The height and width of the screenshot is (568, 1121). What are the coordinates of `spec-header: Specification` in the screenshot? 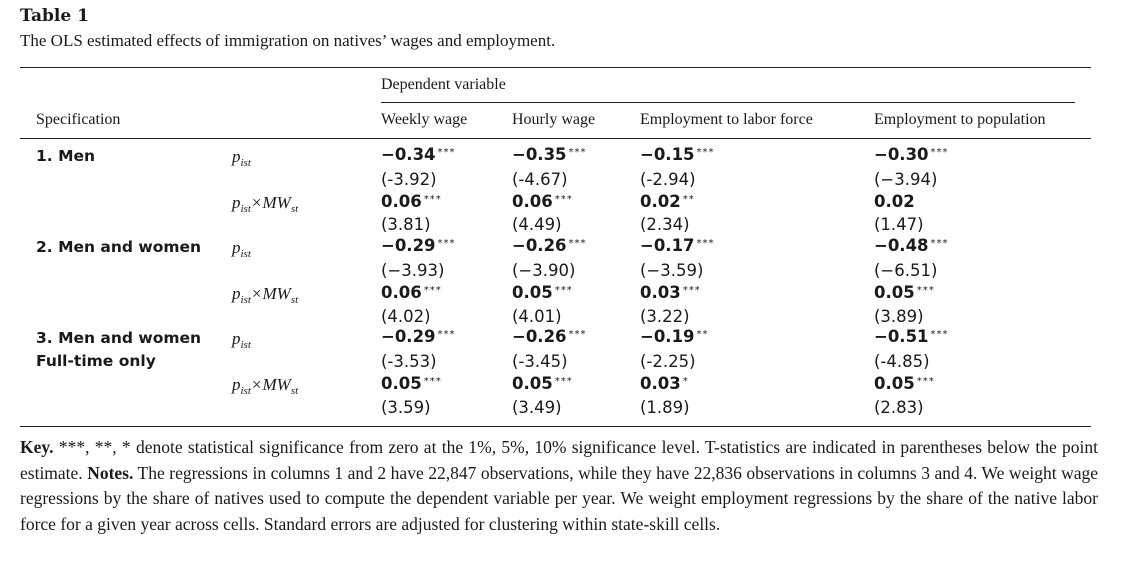 It's located at (78, 119).